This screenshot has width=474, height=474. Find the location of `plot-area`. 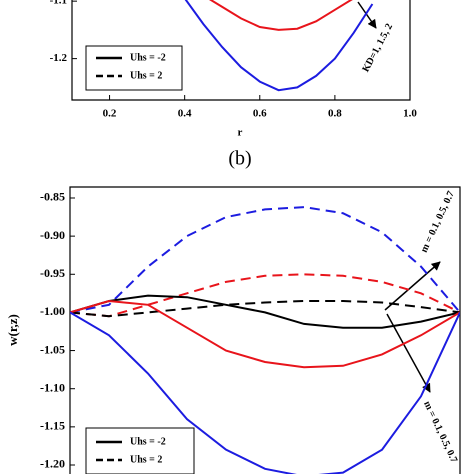

plot-area is located at coordinates (279, 46).